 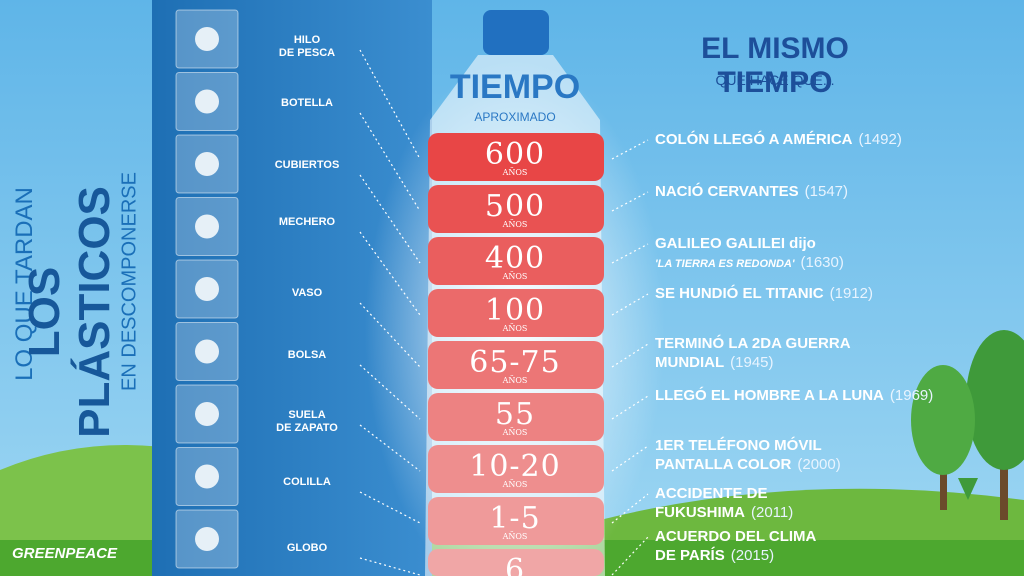 I want to click on time-value: 1-5 AÑOS, so click(x=515, y=521).